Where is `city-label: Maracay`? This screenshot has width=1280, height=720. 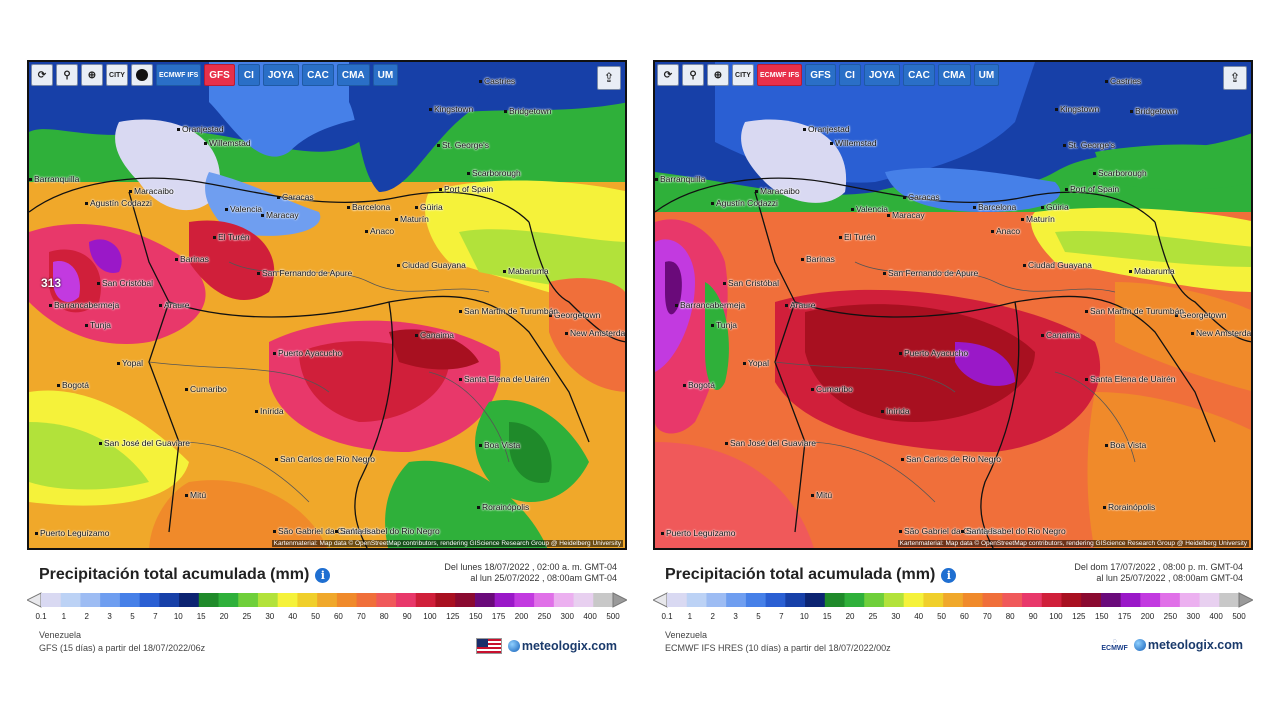
city-label: Maracay is located at coordinates (280, 215).